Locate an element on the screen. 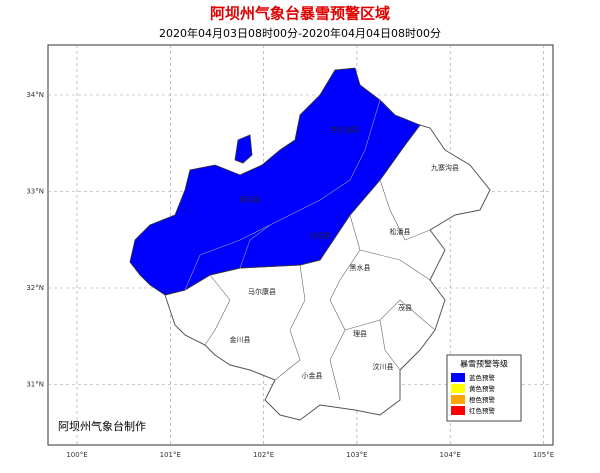 The width and height of the screenshot is (600, 473). legend-label: 蓝色预警 is located at coordinates (482, 377).